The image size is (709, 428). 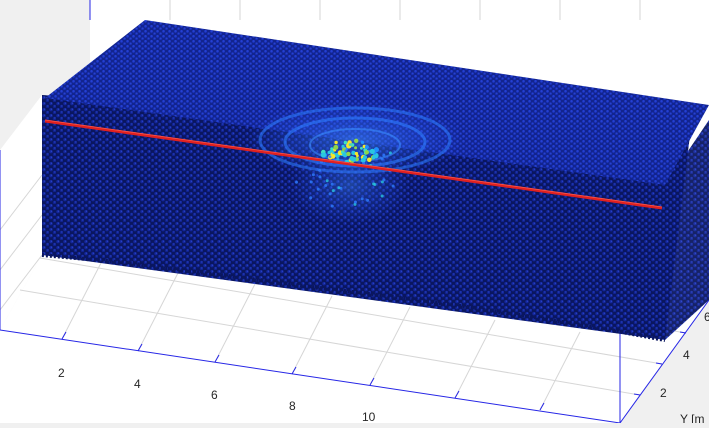 I want to click on x-tick-label: 4, so click(x=137, y=384).